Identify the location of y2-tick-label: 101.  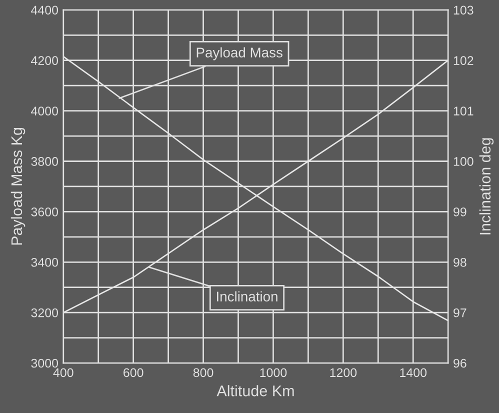
(464, 111).